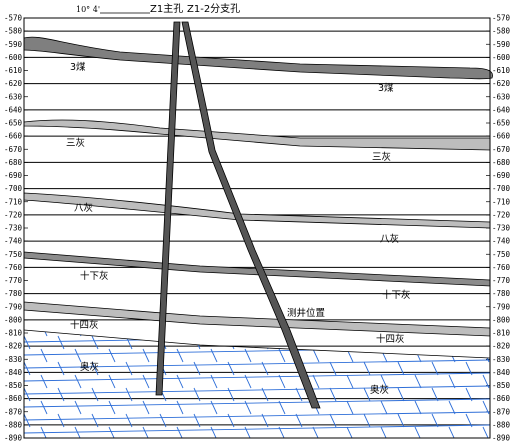 The image size is (510, 445). Describe the element at coordinates (94, 276) in the screenshot. I see `limestone10-label-left: 十下灰` at that location.